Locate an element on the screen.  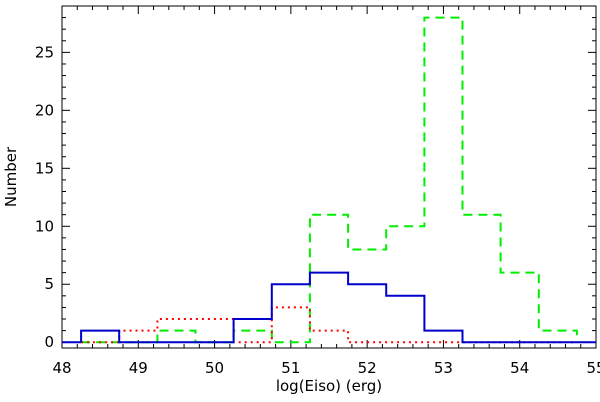
y-tick-label: 25 is located at coordinates (44, 52).